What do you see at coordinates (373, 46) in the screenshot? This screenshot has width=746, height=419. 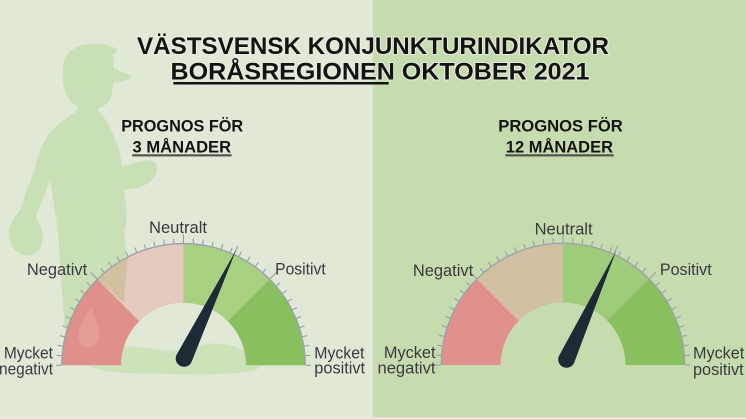 I see `svg-text: VÄSTSVENSK KONJUNKTURINDIKATOR` at bounding box center [373, 46].